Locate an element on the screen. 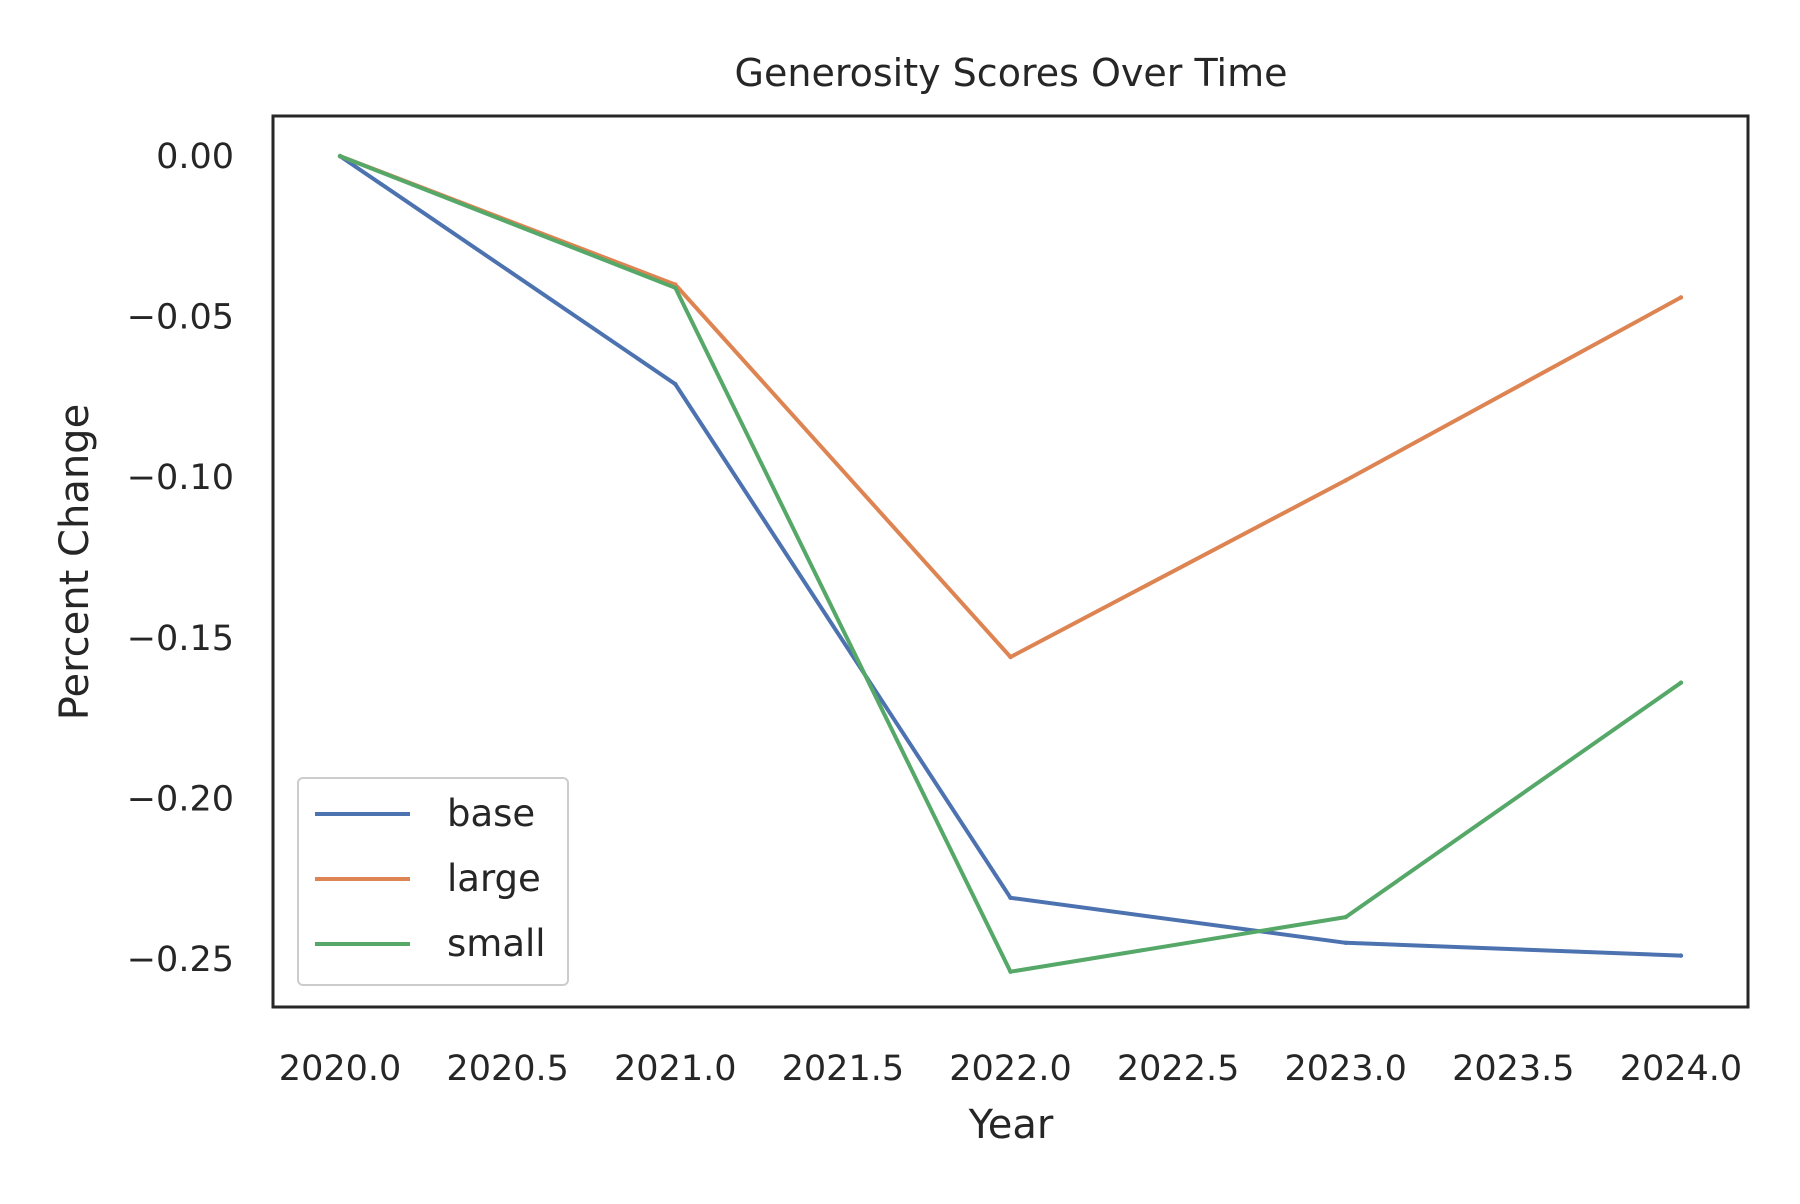  y-tick-label: 0.00 is located at coordinates (195, 157).